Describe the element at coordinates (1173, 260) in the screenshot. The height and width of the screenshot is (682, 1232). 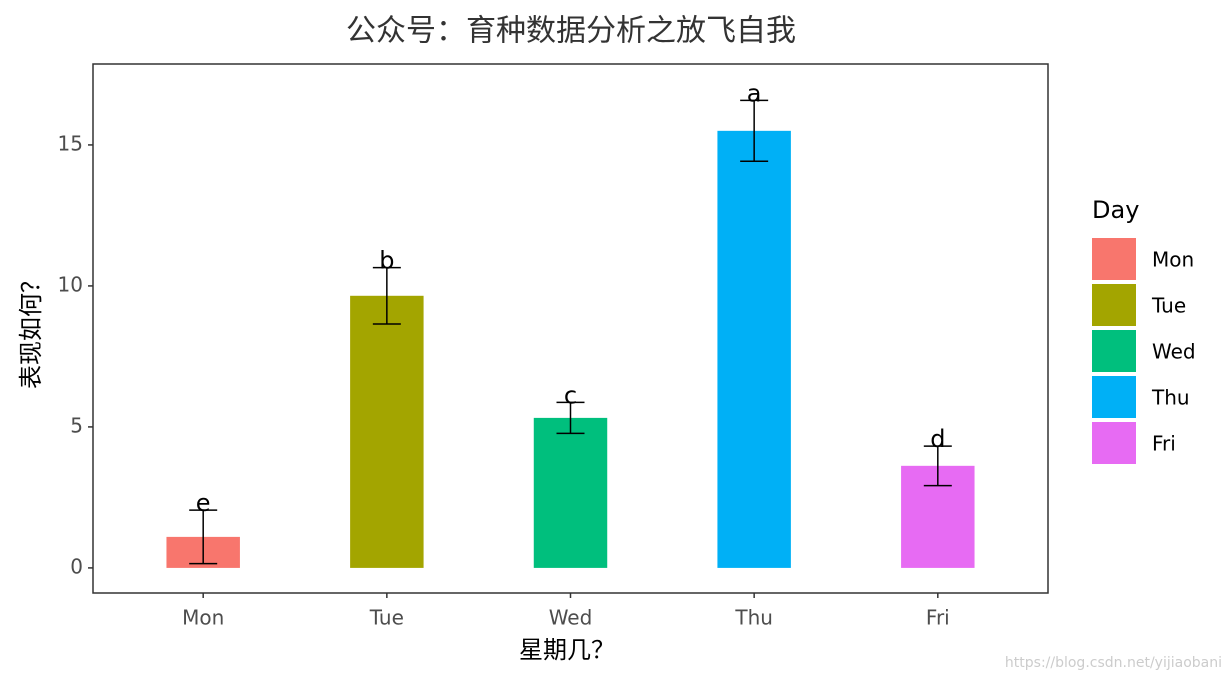
I see `legend-label: Mon` at that location.